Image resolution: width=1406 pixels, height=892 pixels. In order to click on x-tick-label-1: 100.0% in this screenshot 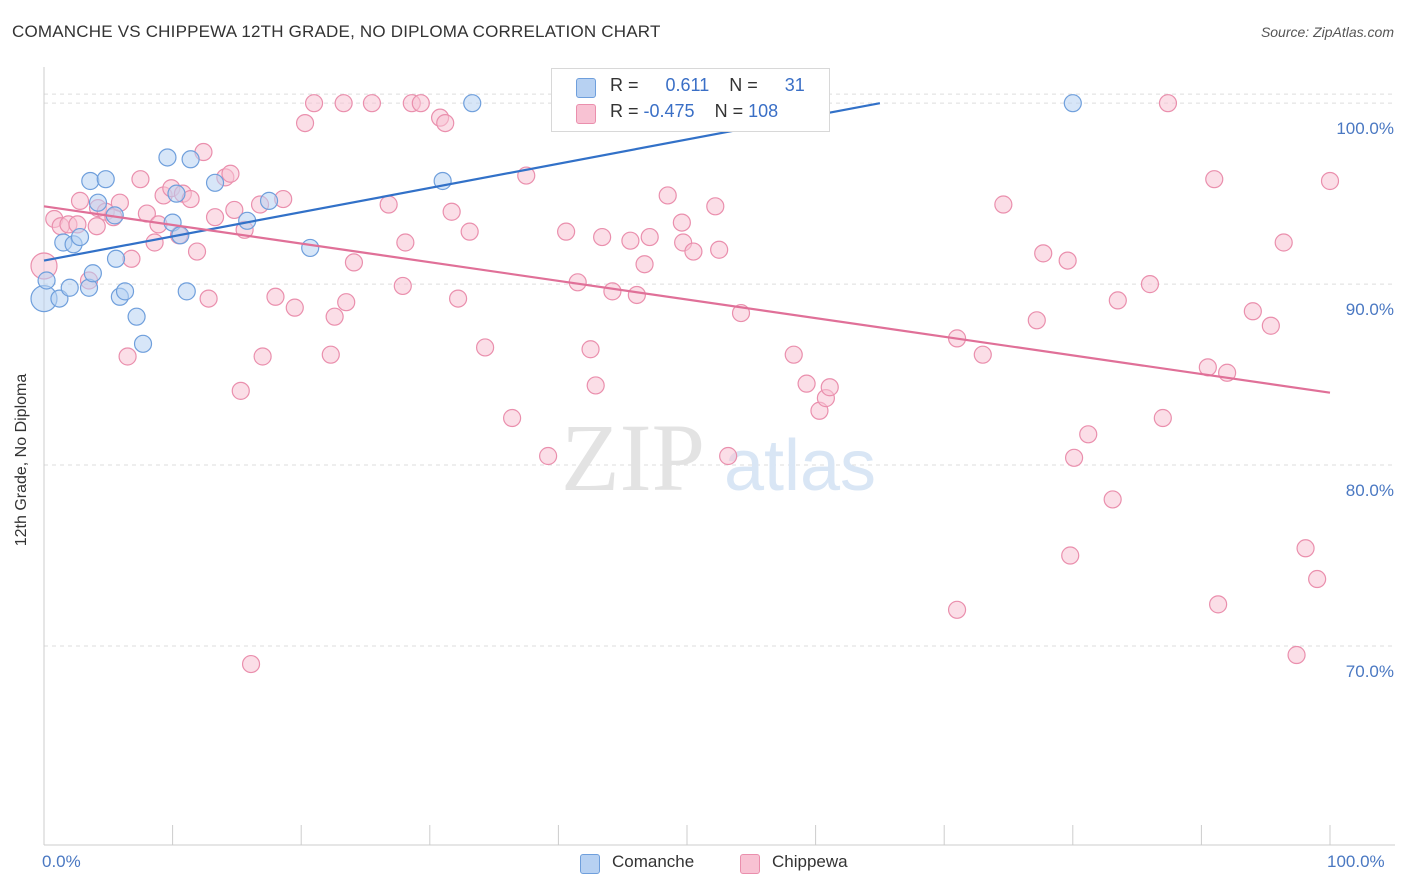, I will do `click(1356, 861)`.